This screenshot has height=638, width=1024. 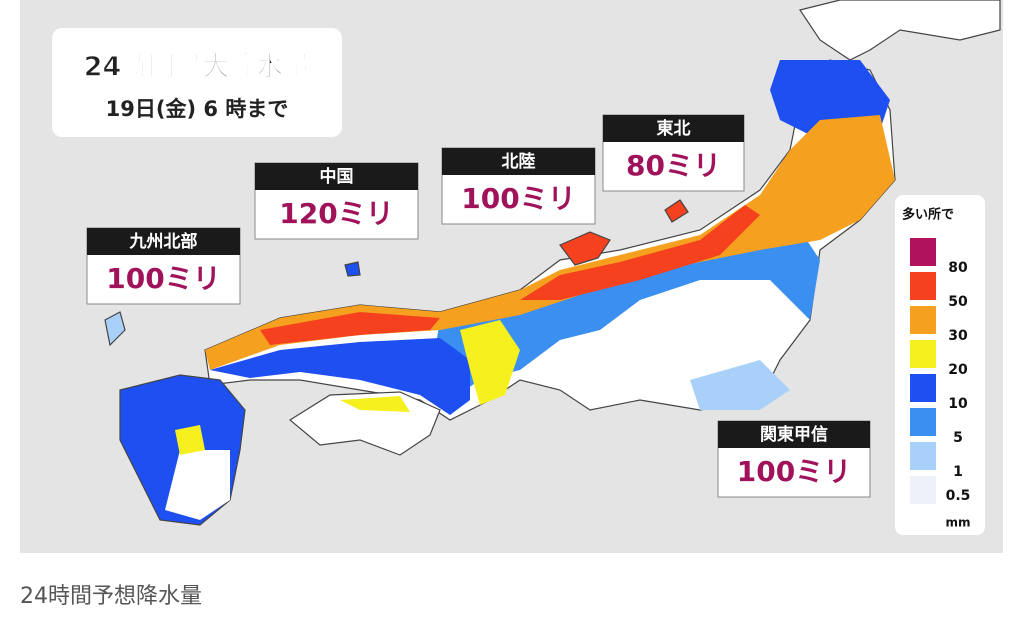 What do you see at coordinates (958, 496) in the screenshot?
I see `legend-label: 0.5` at bounding box center [958, 496].